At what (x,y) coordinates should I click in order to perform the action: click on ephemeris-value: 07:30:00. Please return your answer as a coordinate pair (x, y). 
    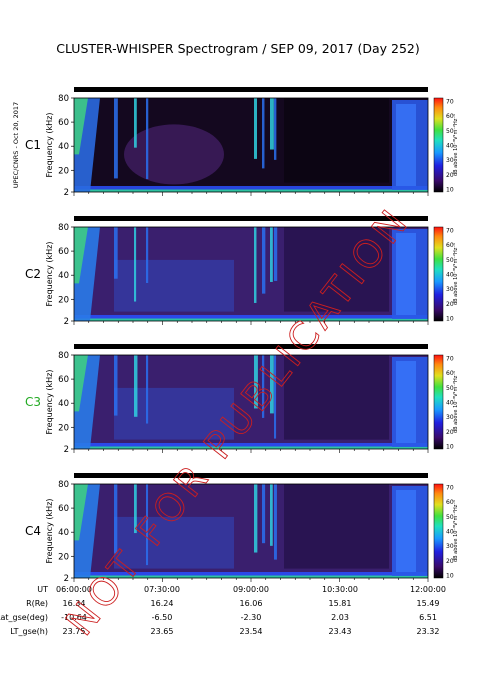
    Looking at the image, I should click on (162, 589).